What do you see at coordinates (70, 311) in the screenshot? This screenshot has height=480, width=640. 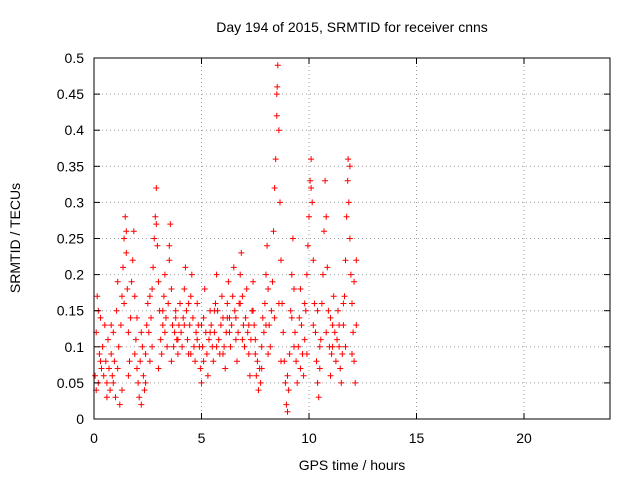 I see `y-tick-label: 0.15` at bounding box center [70, 311].